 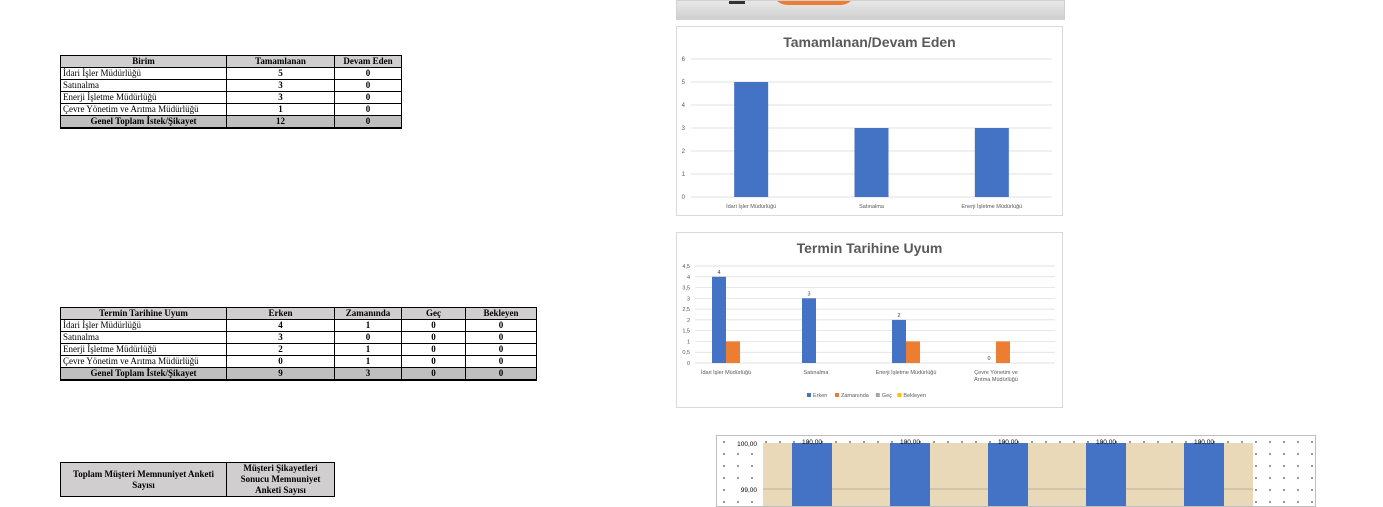 I want to click on table-row: Enerji İşletme Müdürlüğü 3 0, so click(x=231, y=97).